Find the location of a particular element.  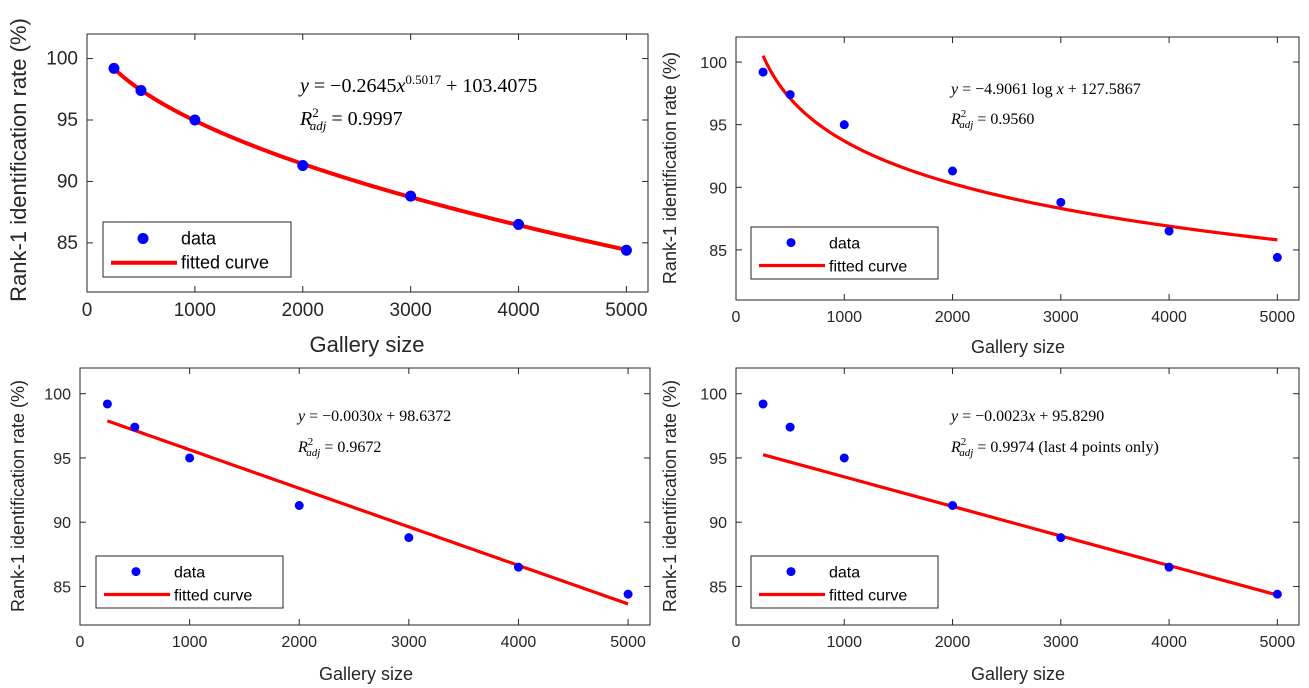

equation-line-2: R2 adj = 0.9560 is located at coordinates (992, 119).